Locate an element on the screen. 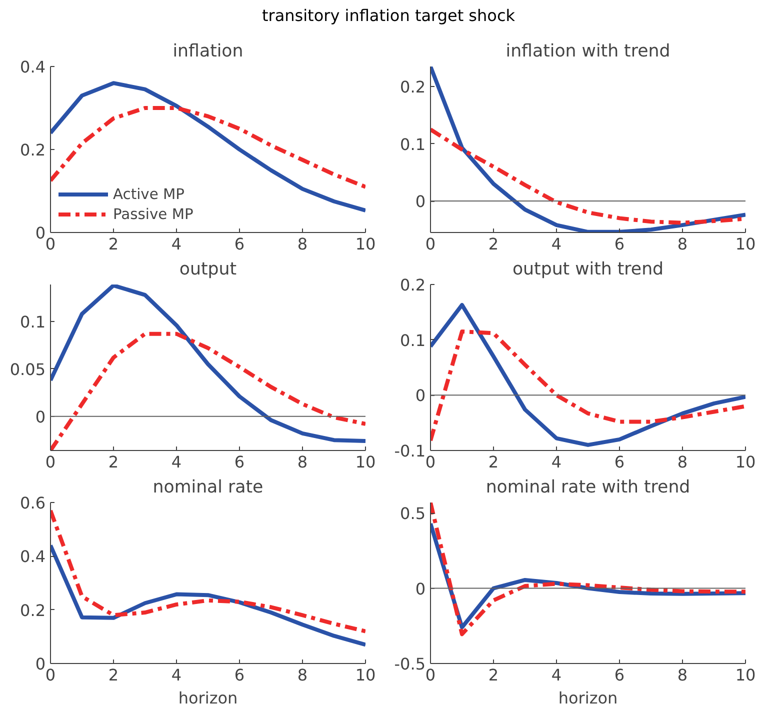 The image size is (767, 716). legend-label: Passive MP is located at coordinates (153, 214).